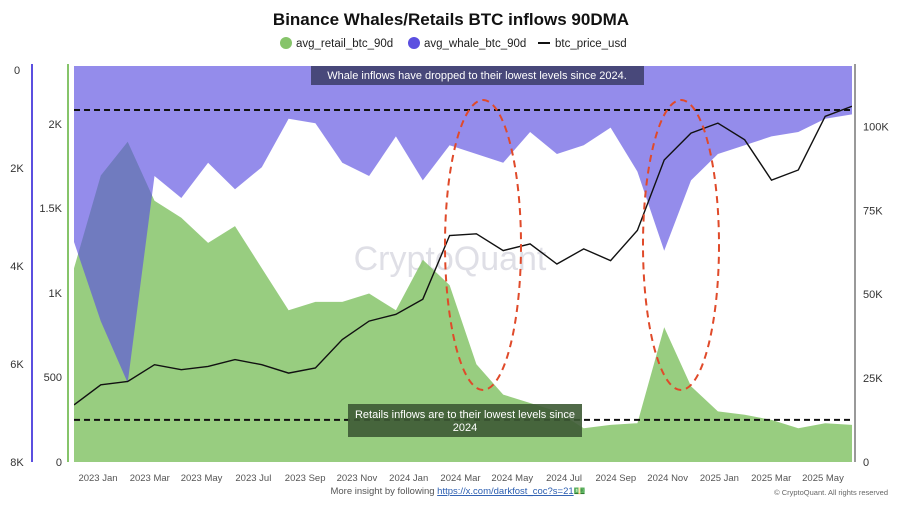 This screenshot has width=903, height=512. Describe the element at coordinates (771, 478) in the screenshot. I see `x-tick-13: 2025 Mar` at that location.